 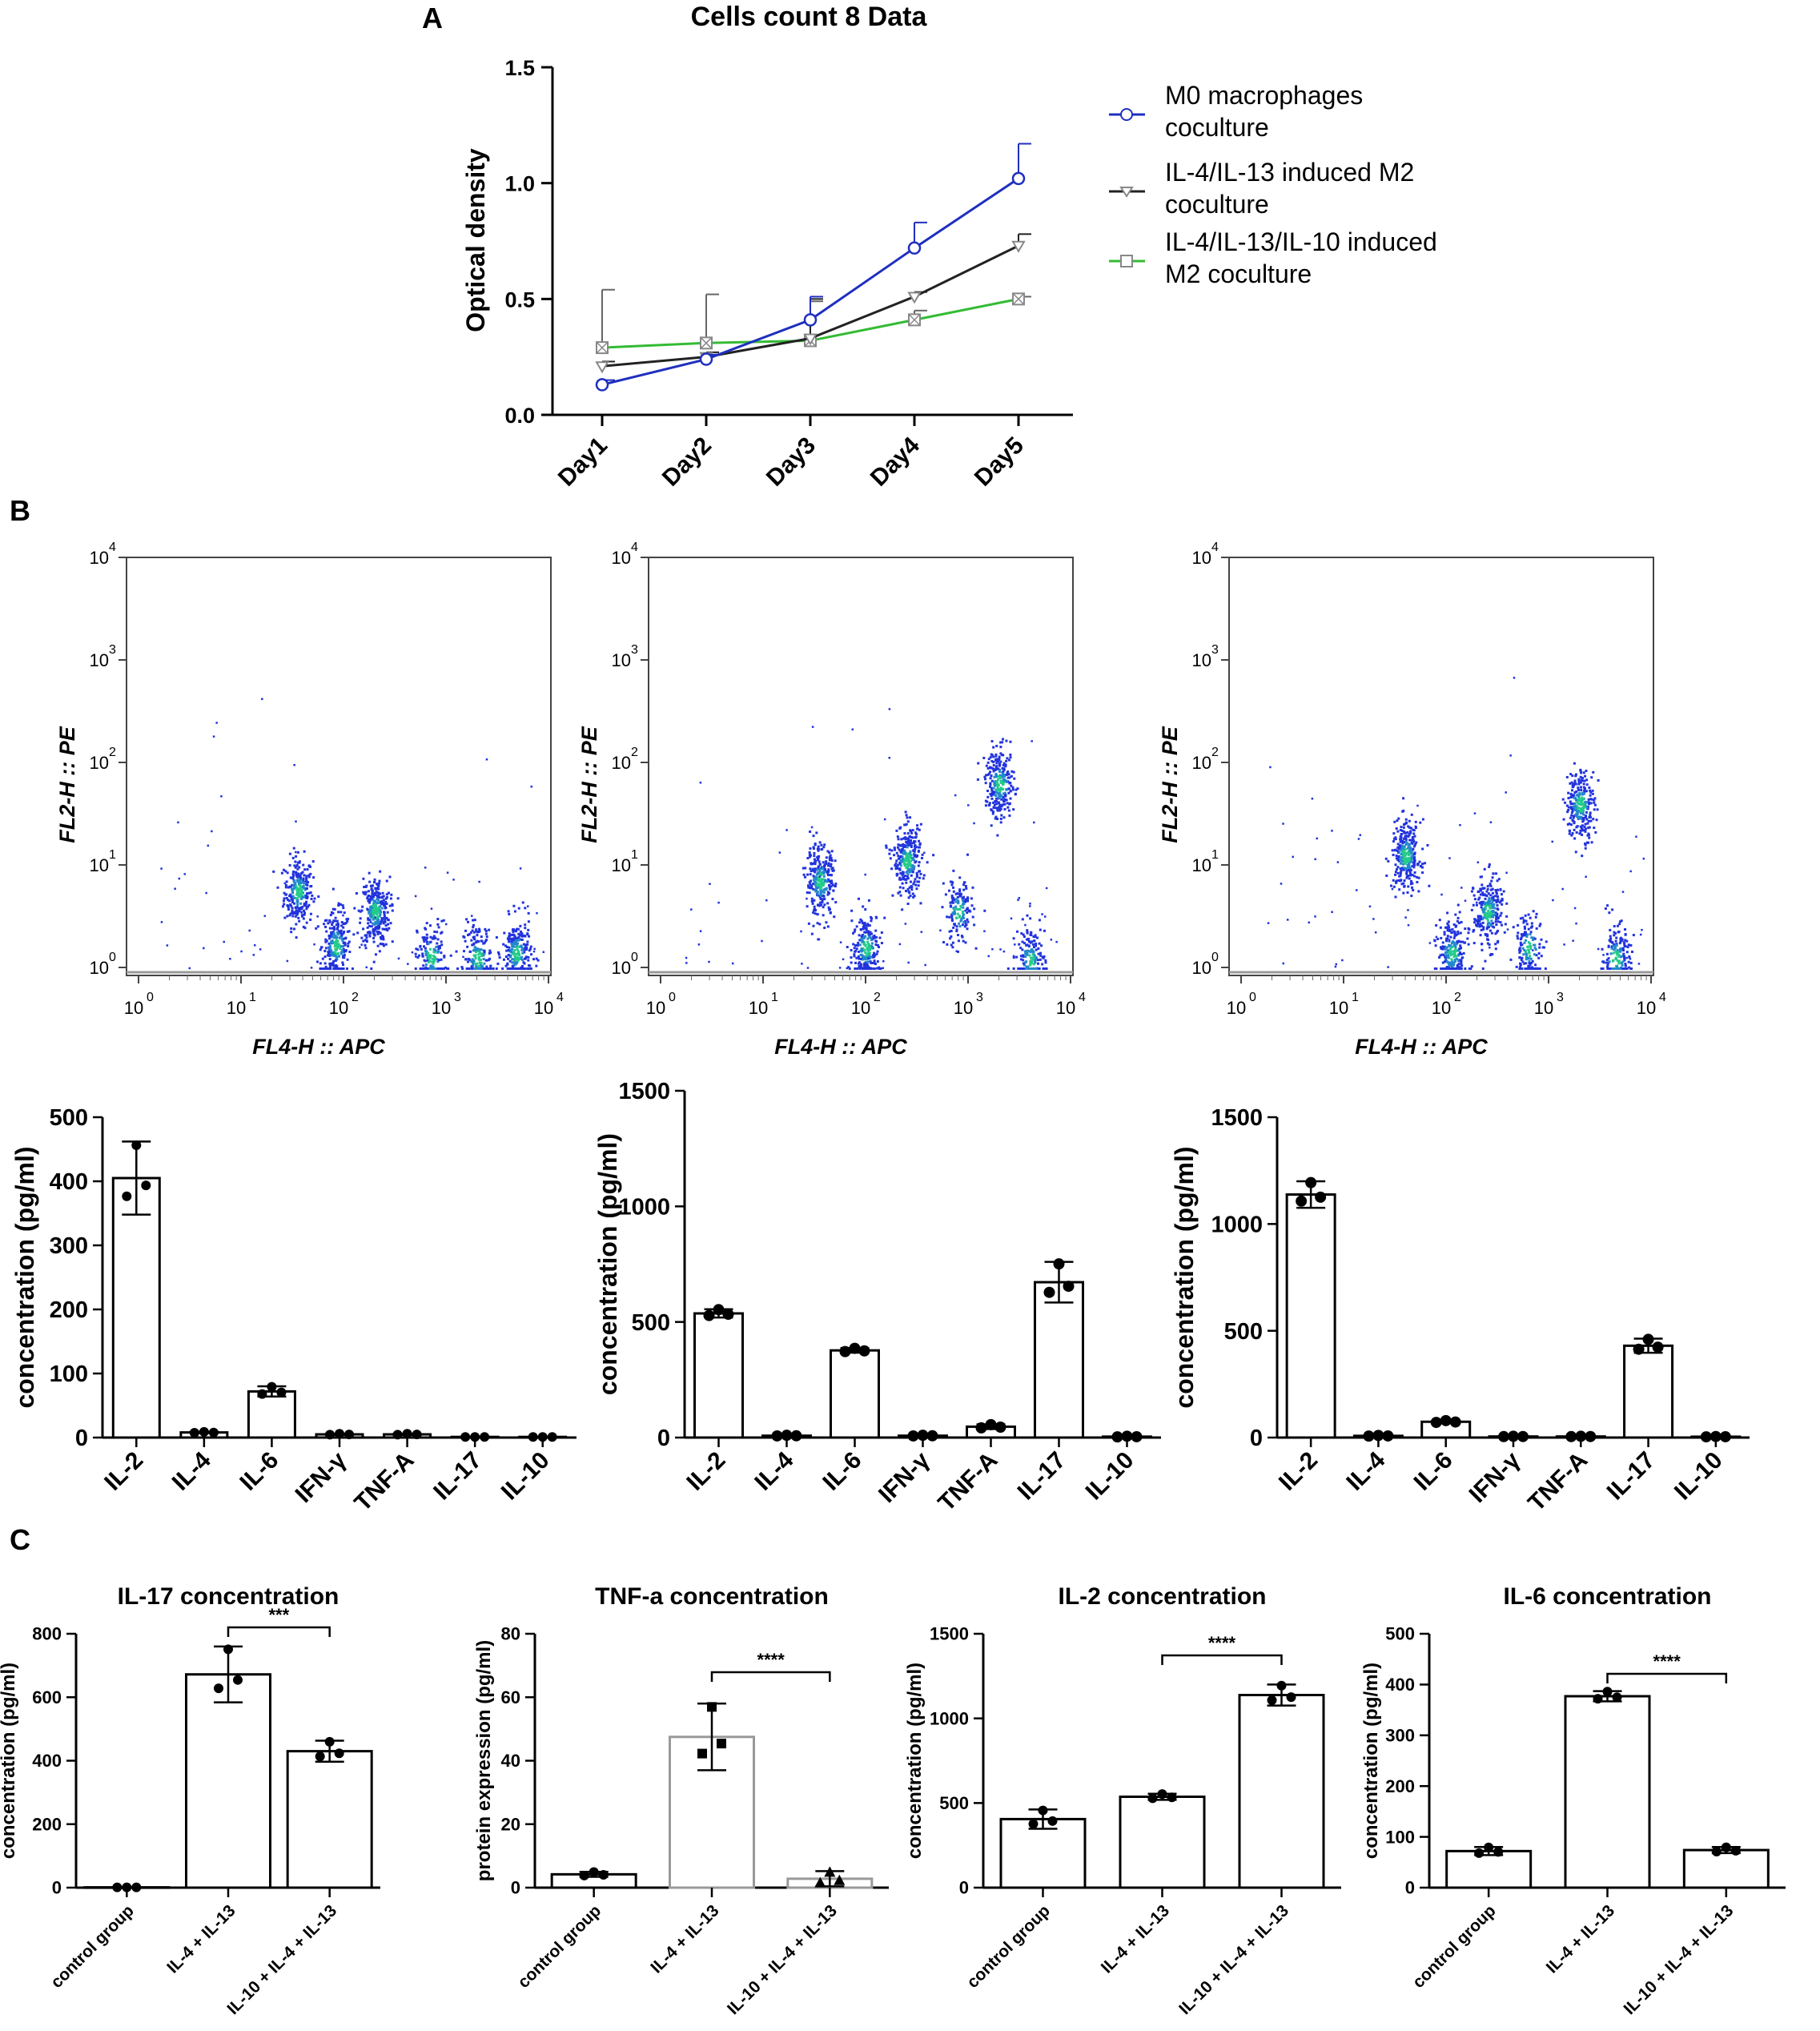 I want to click on data-point, so click(x=707, y=343).